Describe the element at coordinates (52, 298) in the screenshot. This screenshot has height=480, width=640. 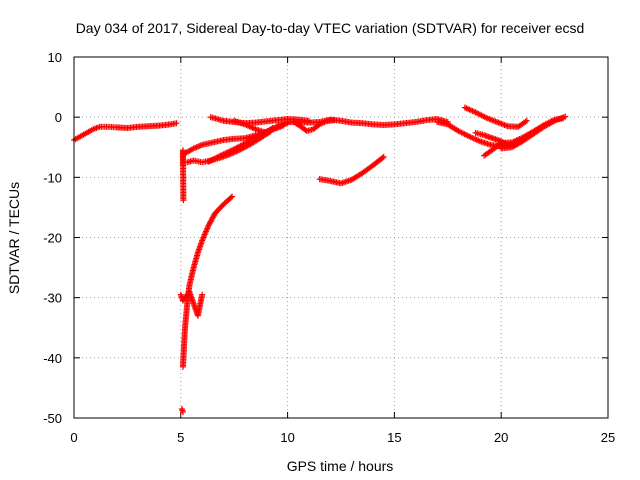
I see `y-tick-label: -30` at that location.